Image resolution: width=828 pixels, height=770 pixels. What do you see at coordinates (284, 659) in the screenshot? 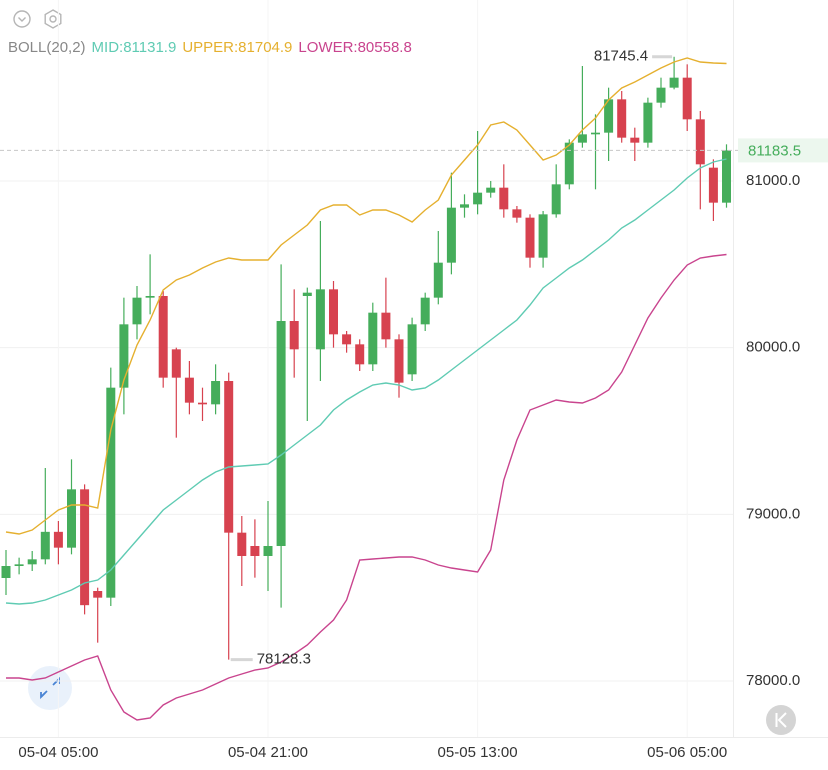
I see `low-annotation: 78128.3` at bounding box center [284, 659].